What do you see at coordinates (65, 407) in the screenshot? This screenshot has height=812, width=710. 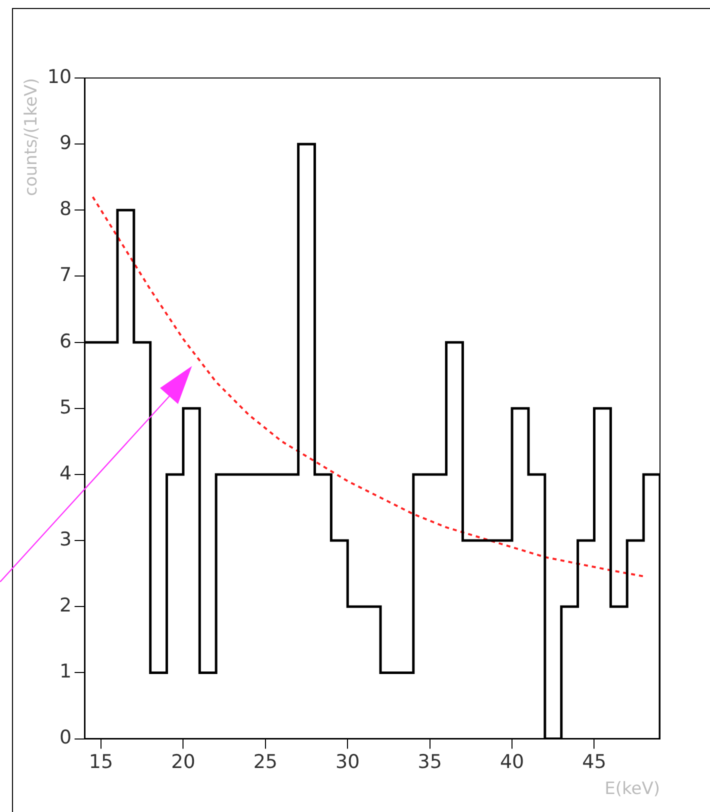 I see `y-tick-label: 5` at bounding box center [65, 407].